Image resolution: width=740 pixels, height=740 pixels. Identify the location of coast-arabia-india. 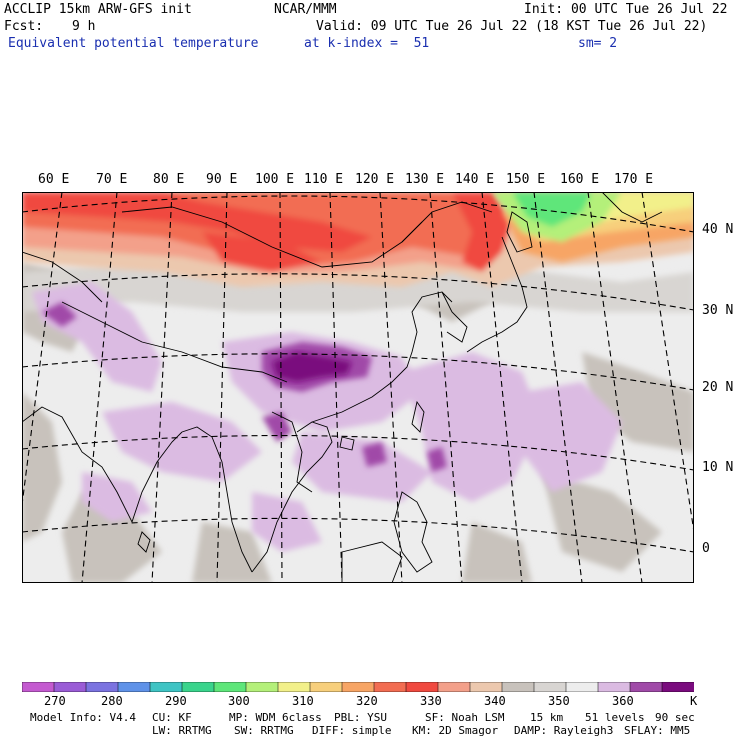
(102, 465).